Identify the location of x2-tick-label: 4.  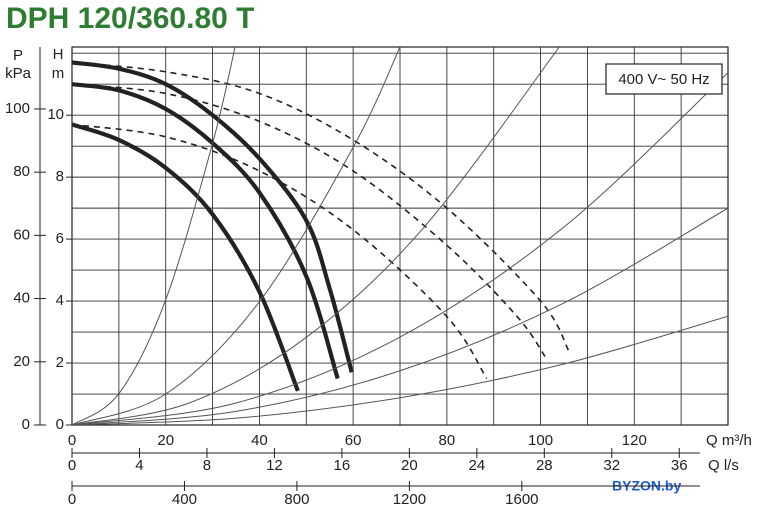
(139, 465).